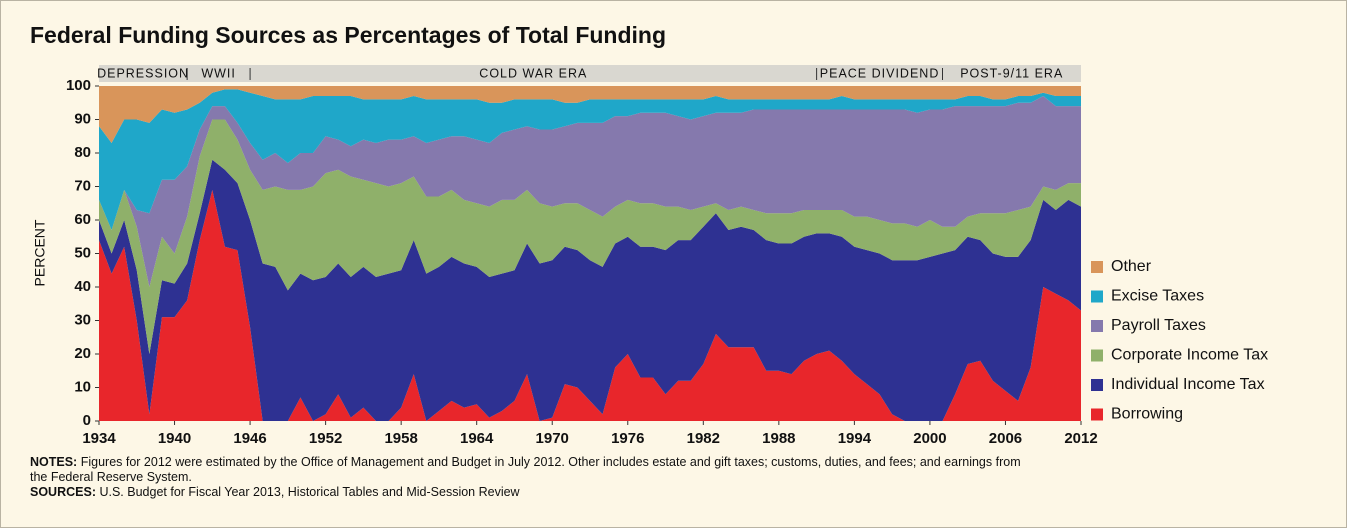 The image size is (1347, 528). What do you see at coordinates (82, 152) in the screenshot?
I see `y-tick-label: 80` at bounding box center [82, 152].